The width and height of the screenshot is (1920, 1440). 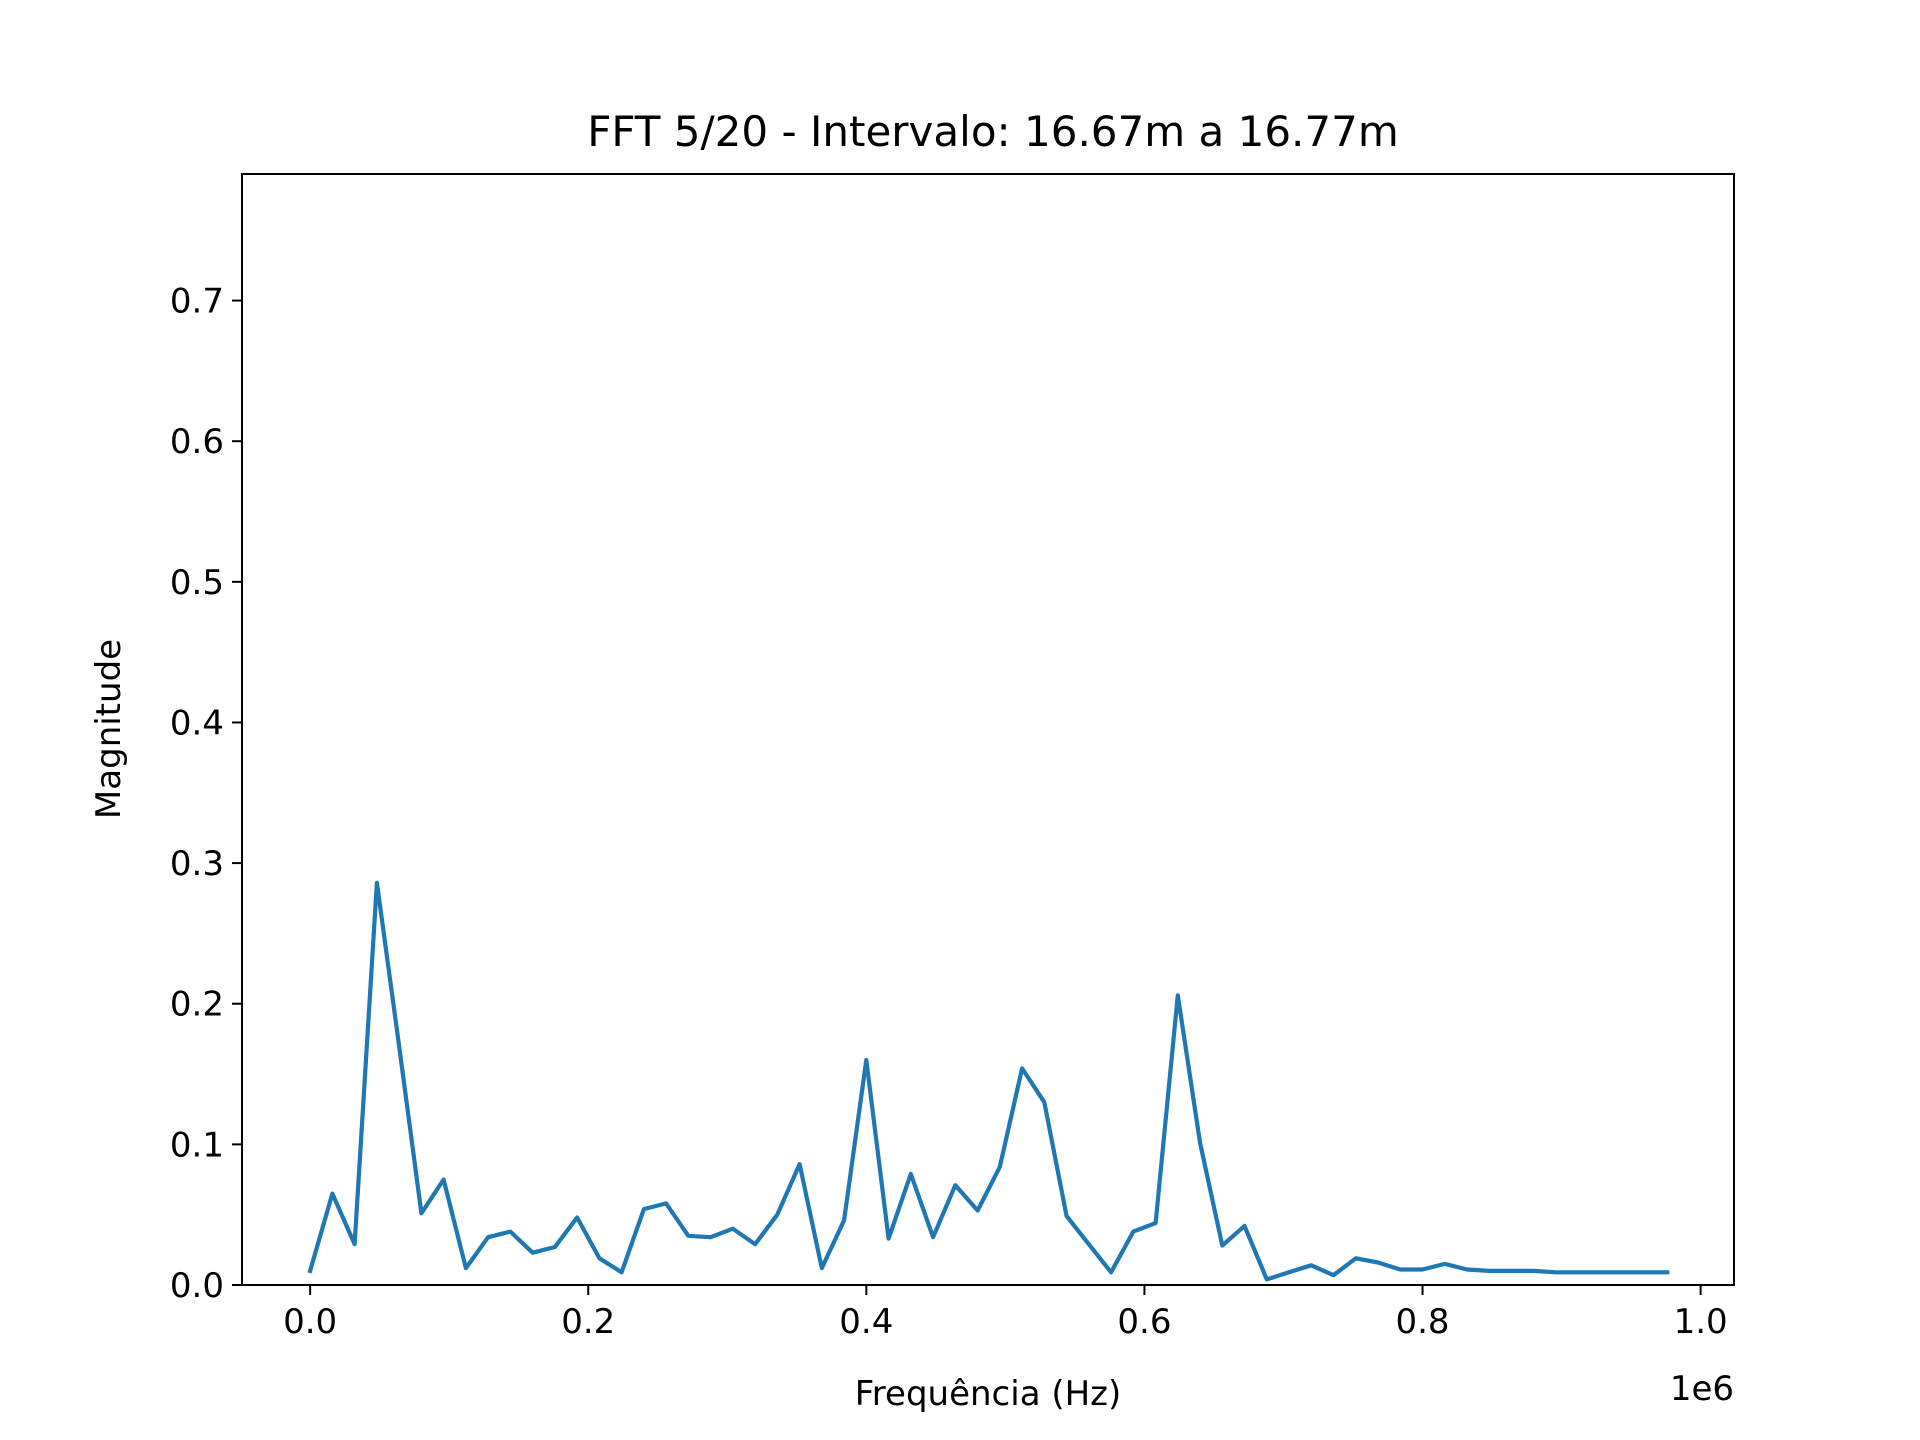 What do you see at coordinates (1422, 1322) in the screenshot?
I see `x-tick-label: 0.8` at bounding box center [1422, 1322].